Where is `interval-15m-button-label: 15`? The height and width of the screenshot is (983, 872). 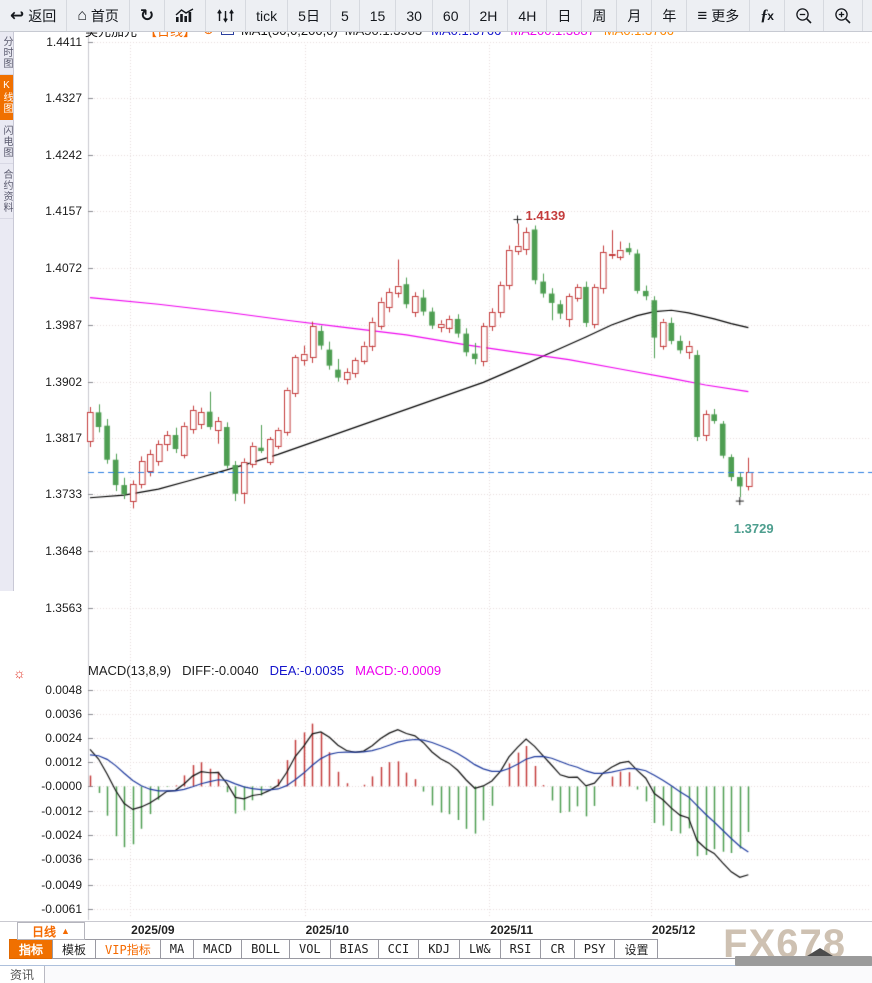 interval-15m-button-label: 15 is located at coordinates (377, 15).